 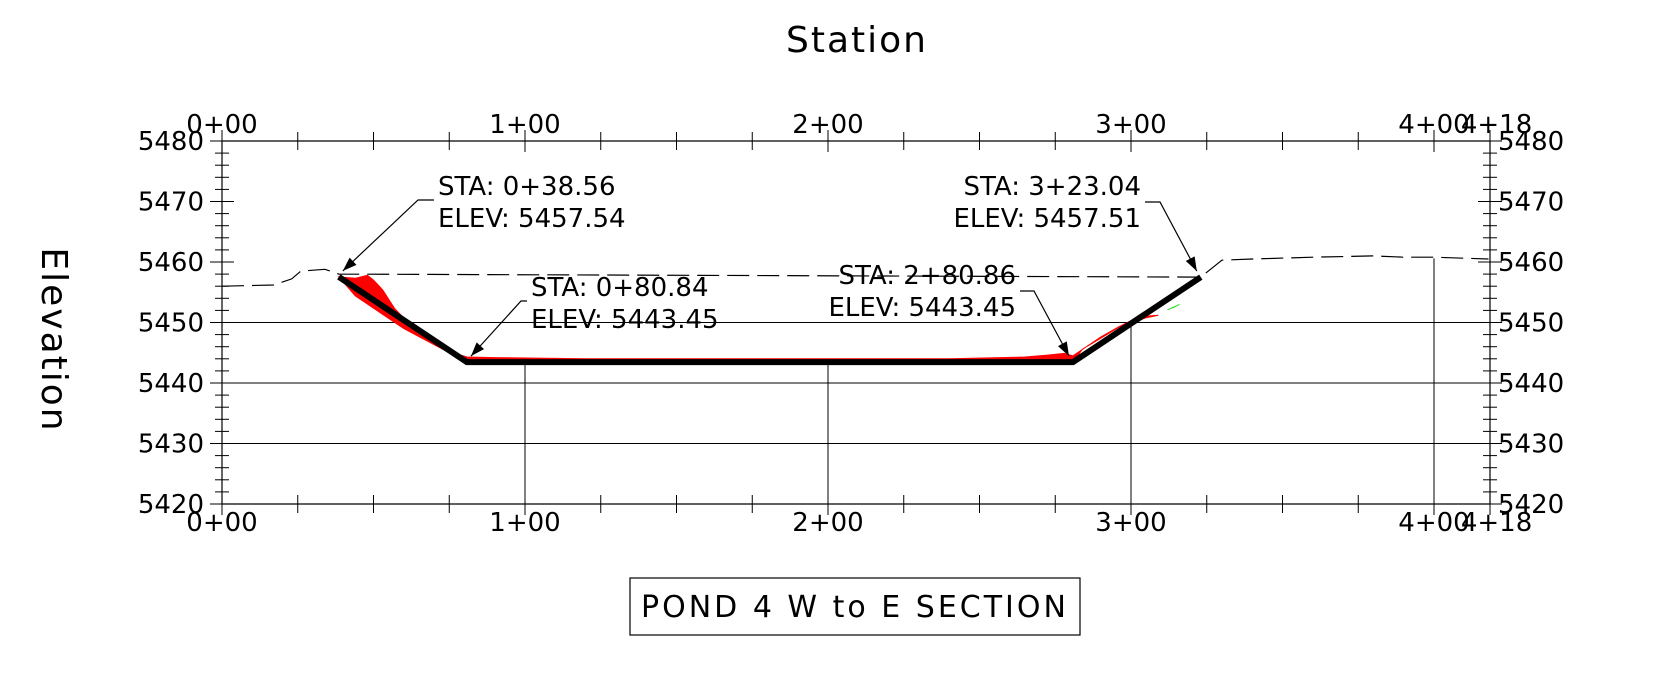 I want to click on callout-station: STA: 3+23.04, so click(x=1052, y=187).